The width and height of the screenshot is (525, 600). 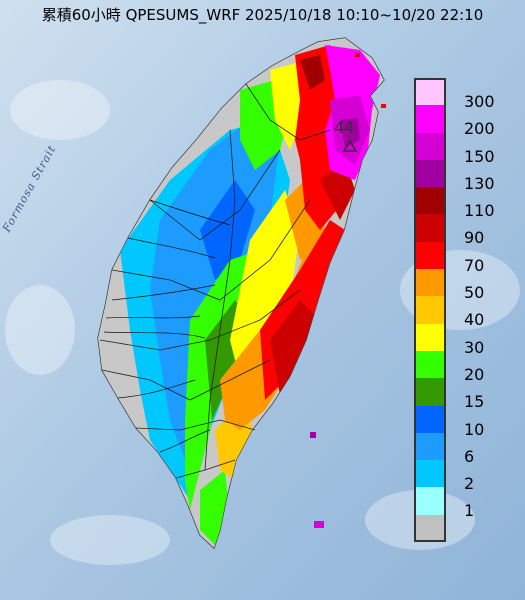 What do you see at coordinates (167, 326) in the screenshot?
I see `rivers` at bounding box center [167, 326].